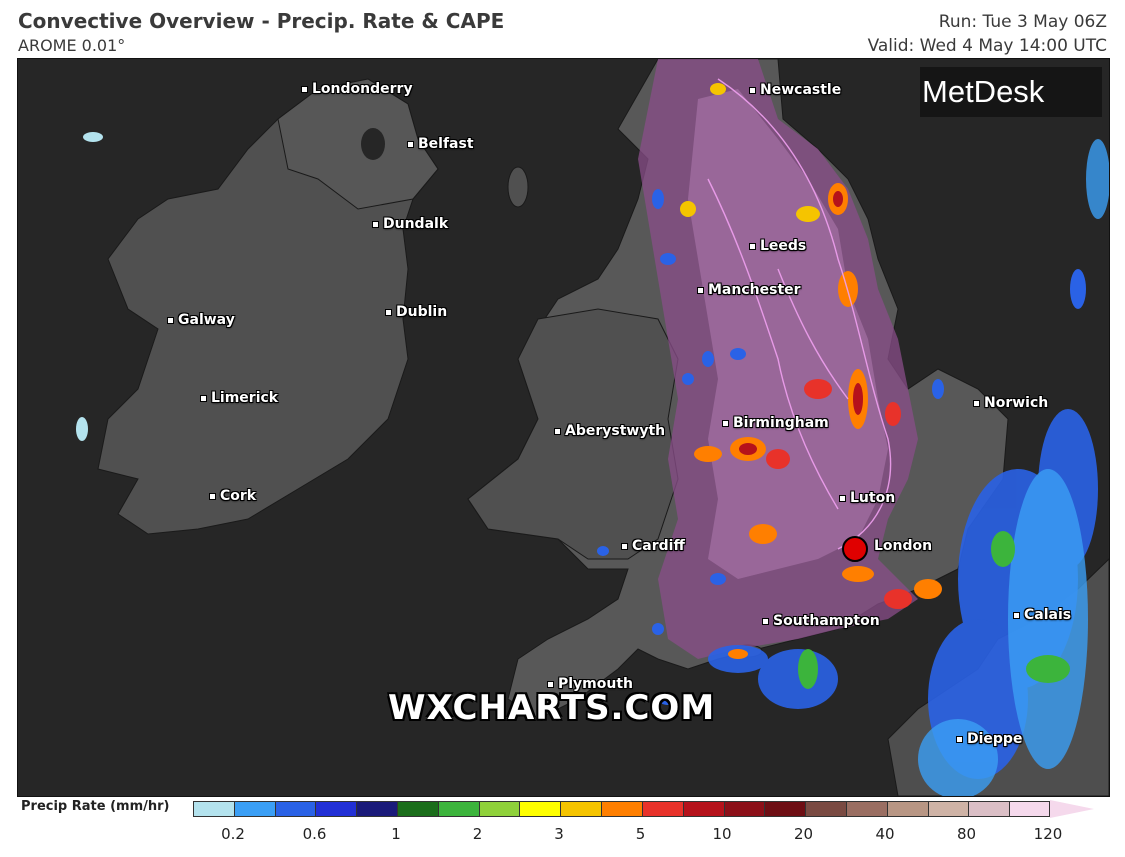 This screenshot has height=857, width=1125. Describe the element at coordinates (867, 498) in the screenshot. I see `city-label-luton: Luton` at that location.